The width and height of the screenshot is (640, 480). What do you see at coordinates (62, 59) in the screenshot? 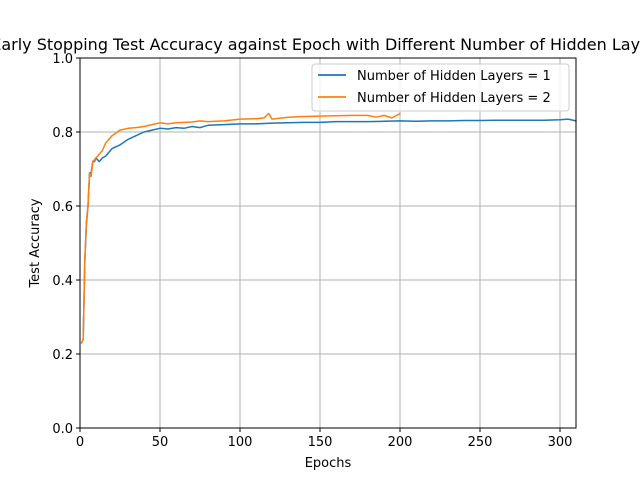
I see `y-tick-label: 1.0` at bounding box center [62, 59].